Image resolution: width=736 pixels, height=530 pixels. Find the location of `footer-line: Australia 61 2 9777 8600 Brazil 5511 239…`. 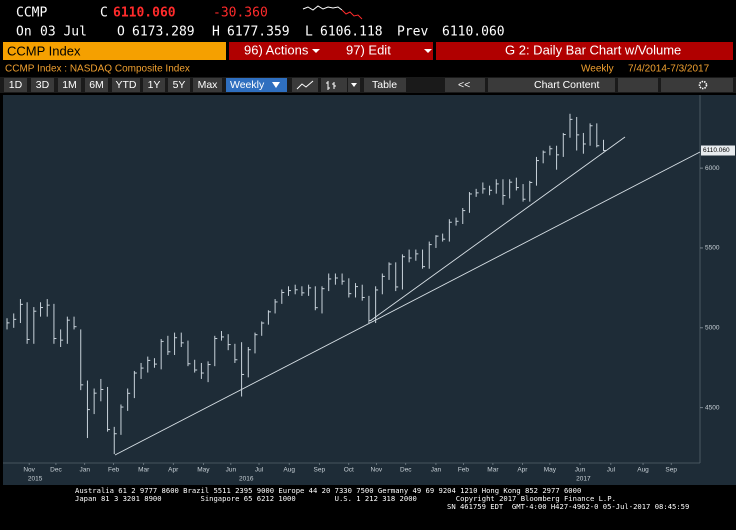

footer-line: Australia 61 2 9777 8600 Brazil 5511 239… is located at coordinates (328, 490).